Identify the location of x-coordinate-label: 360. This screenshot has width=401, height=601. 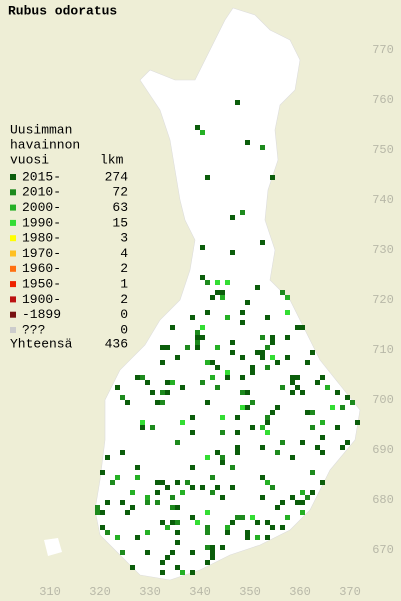
(300, 592).